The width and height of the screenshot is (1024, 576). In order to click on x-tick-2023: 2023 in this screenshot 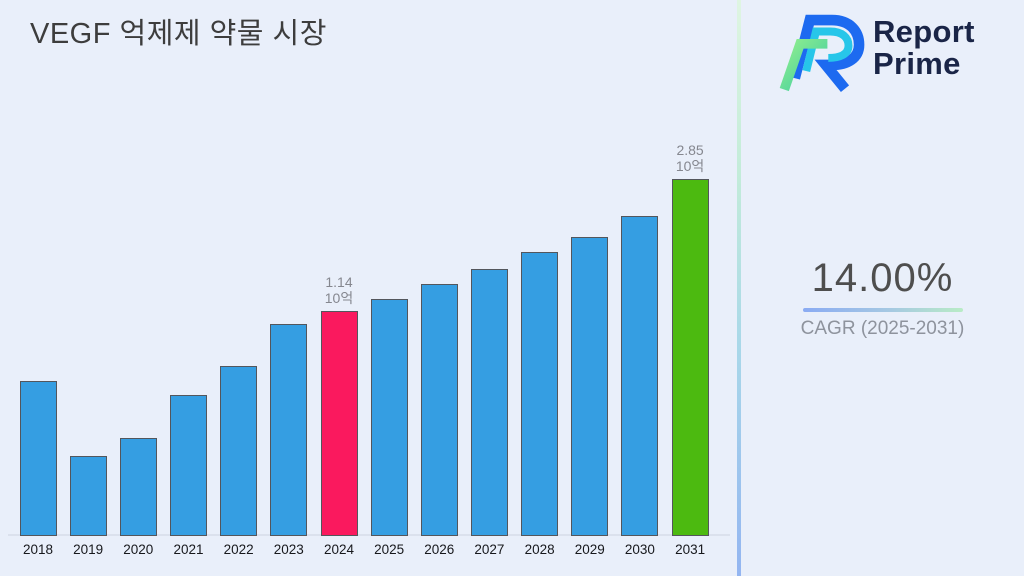, I will do `click(288, 549)`.